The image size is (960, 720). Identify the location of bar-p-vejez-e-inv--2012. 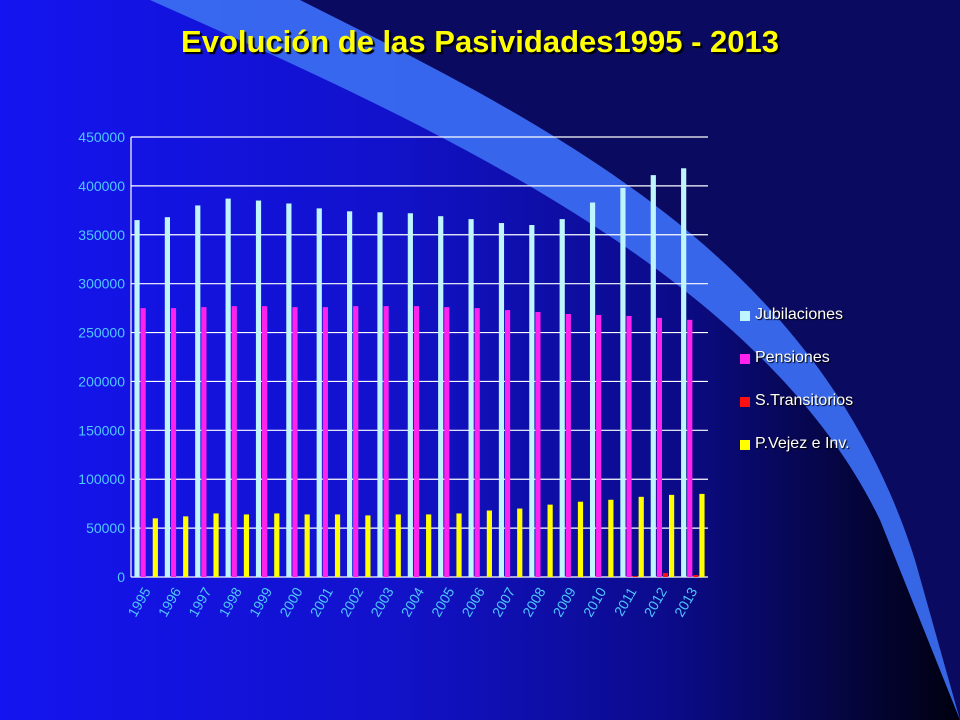
(671, 535).